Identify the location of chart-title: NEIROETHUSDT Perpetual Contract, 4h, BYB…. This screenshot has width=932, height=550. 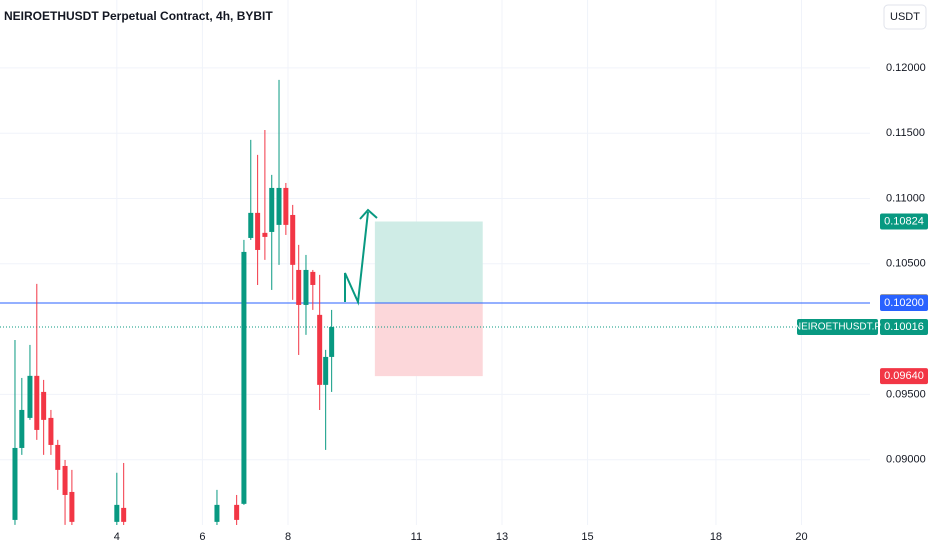
(138, 16).